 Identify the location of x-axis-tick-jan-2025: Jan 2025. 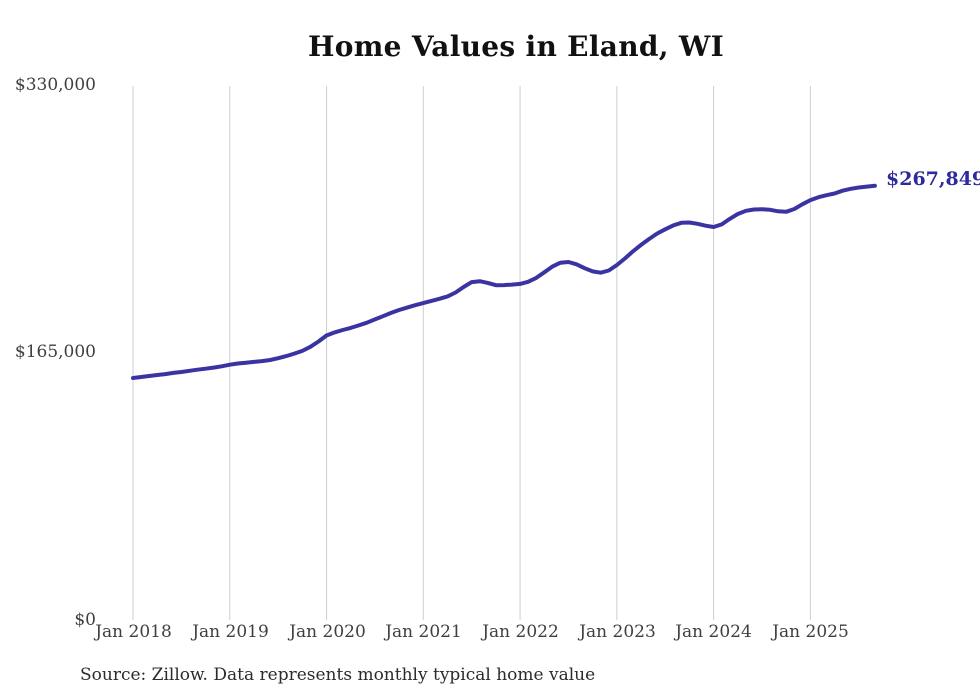
(810, 632).